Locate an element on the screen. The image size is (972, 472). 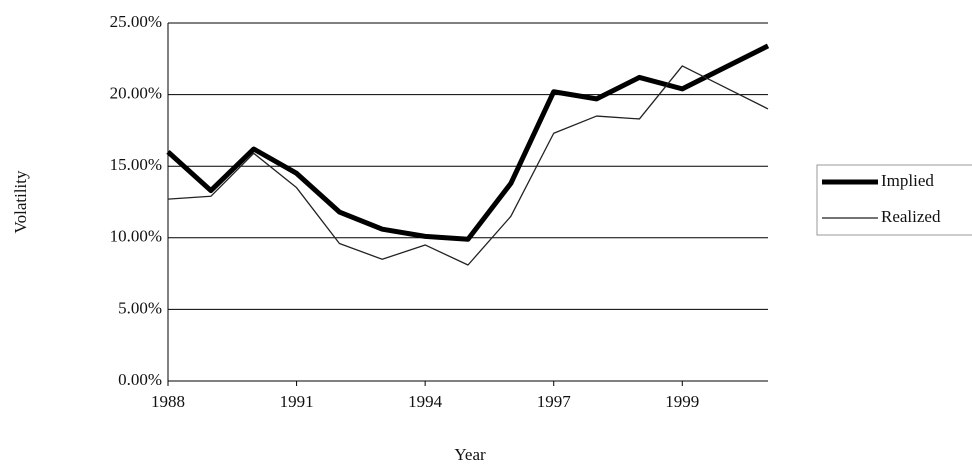
y-axis-label: Volatility is located at coordinates (20, 201).